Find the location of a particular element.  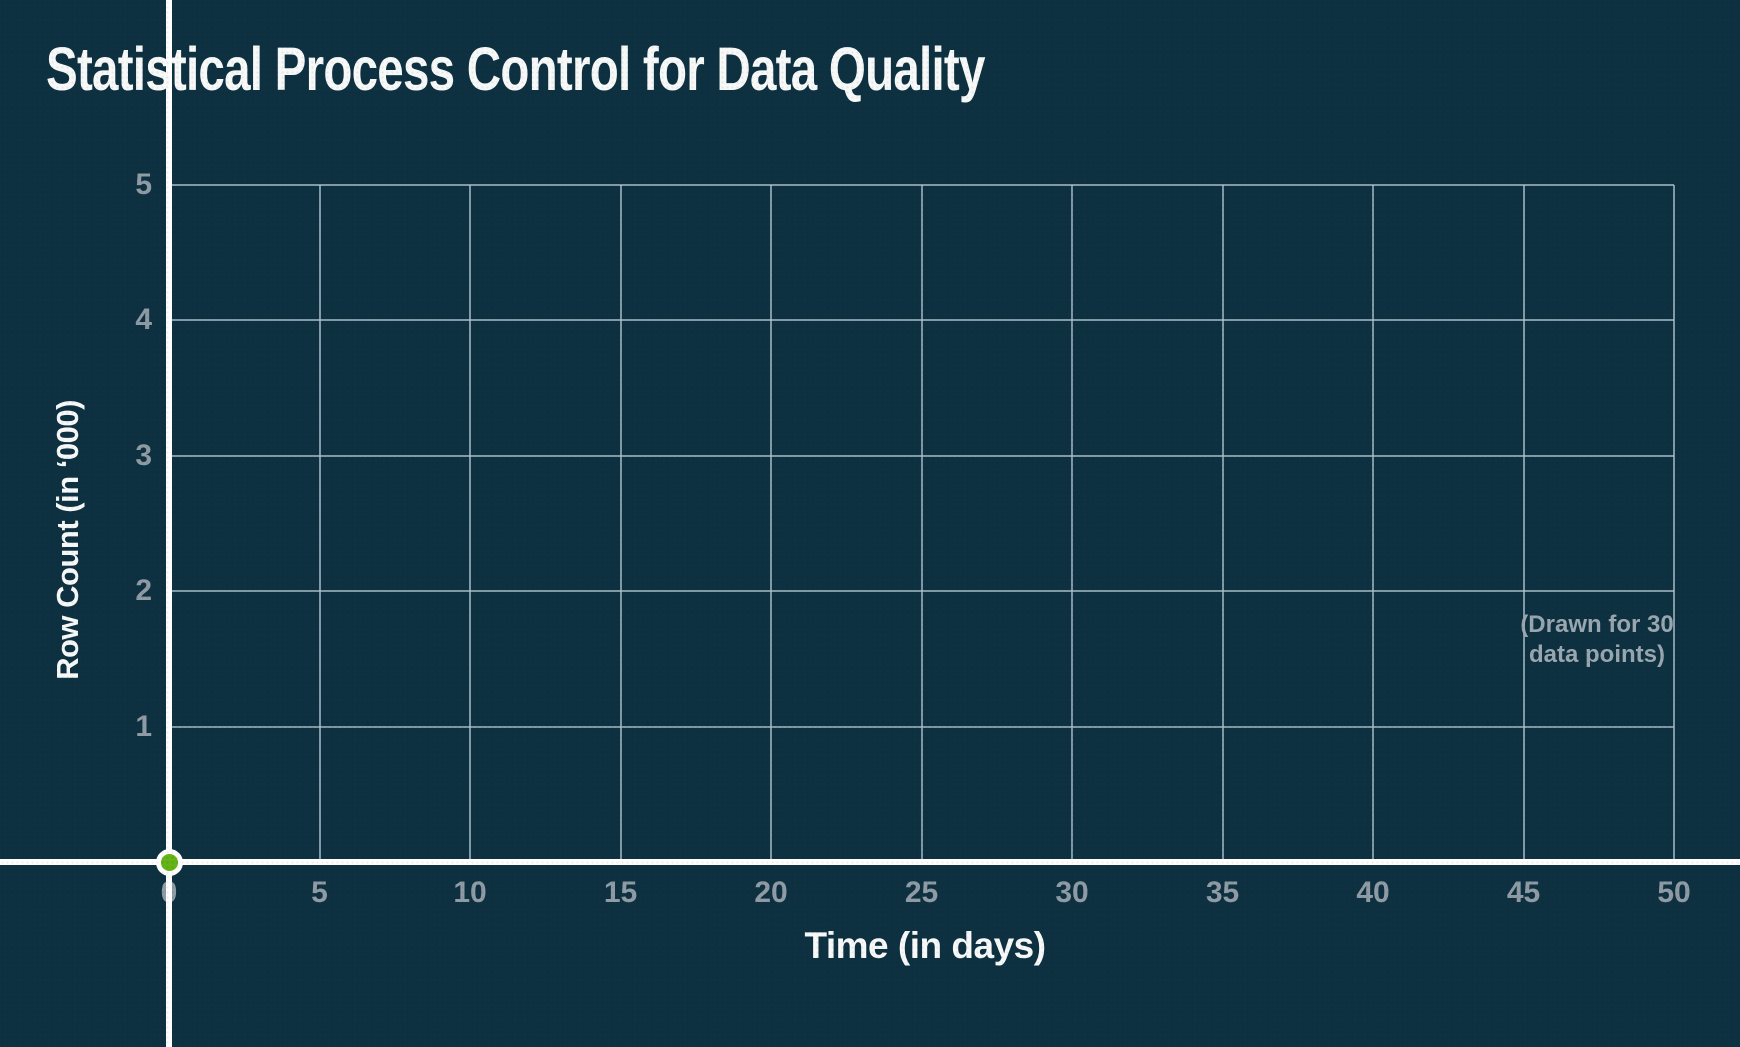

x-tick-label: 20 is located at coordinates (771, 892).